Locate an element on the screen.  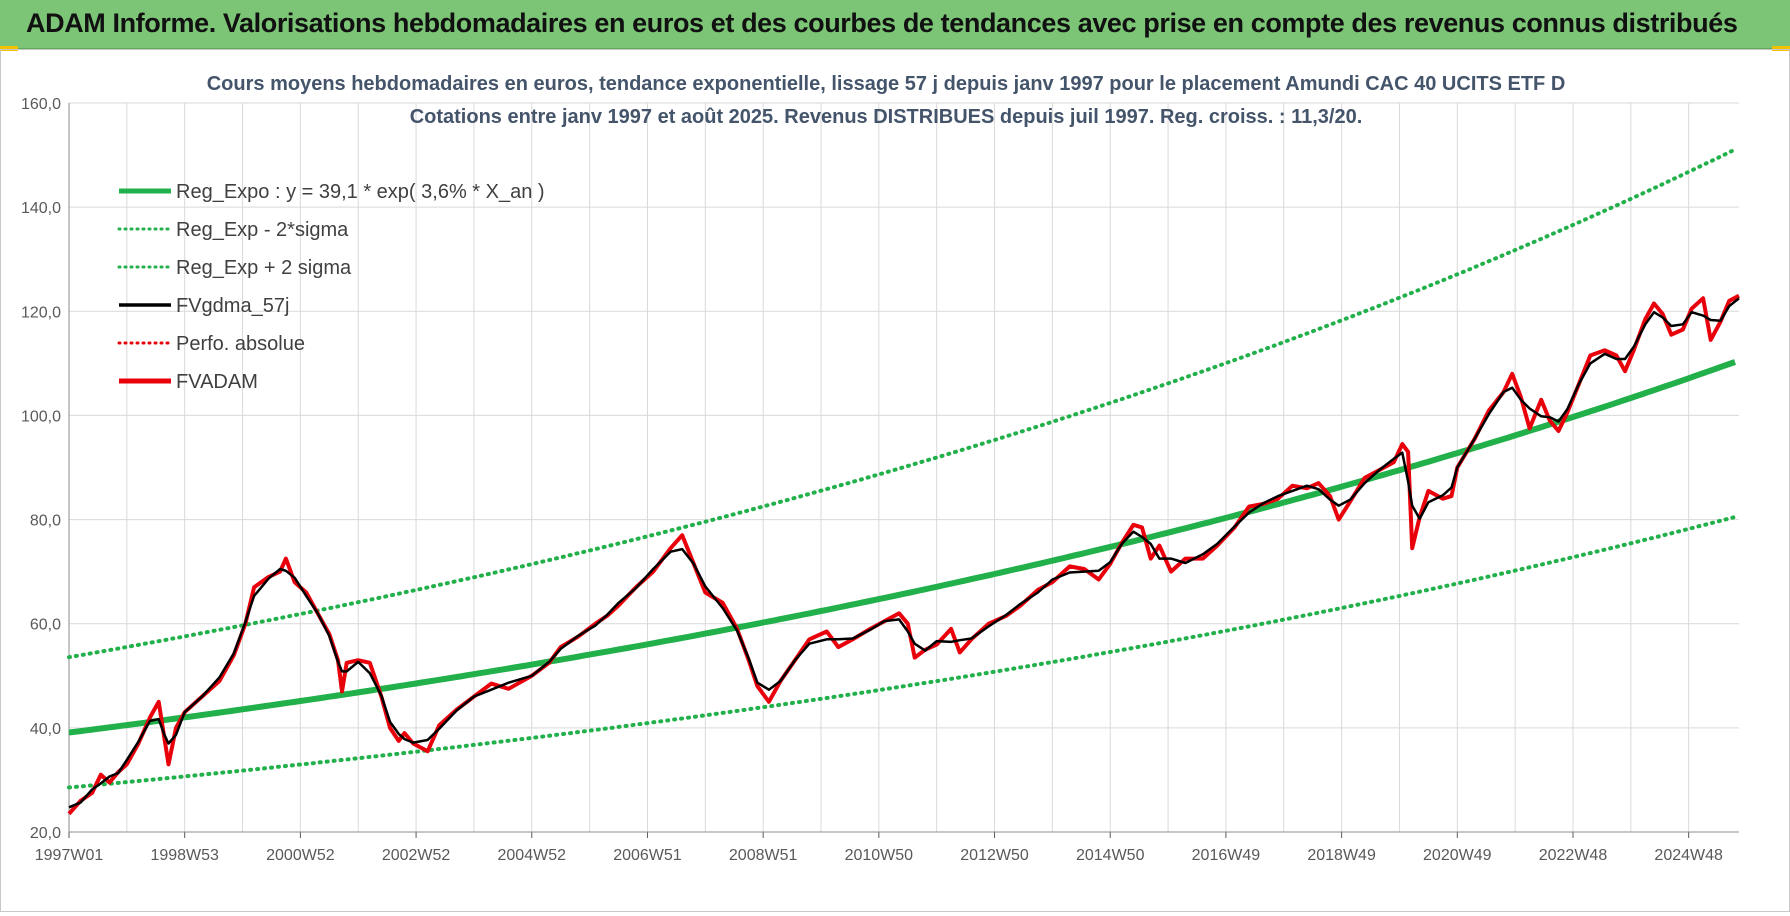
y-tick-label: 100,0 is located at coordinates (41, 416).